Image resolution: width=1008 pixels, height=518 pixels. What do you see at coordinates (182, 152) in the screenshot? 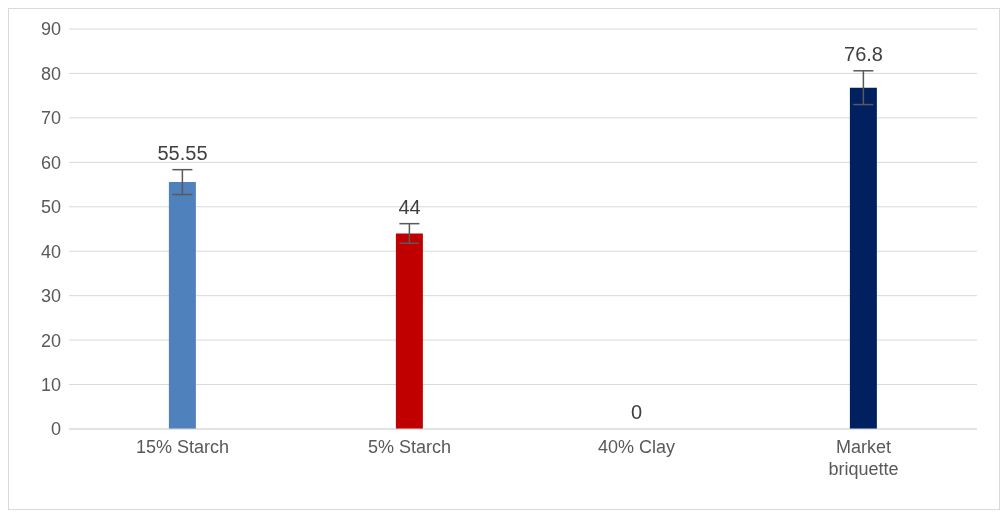
I see `data-label: 55.55` at bounding box center [182, 152].